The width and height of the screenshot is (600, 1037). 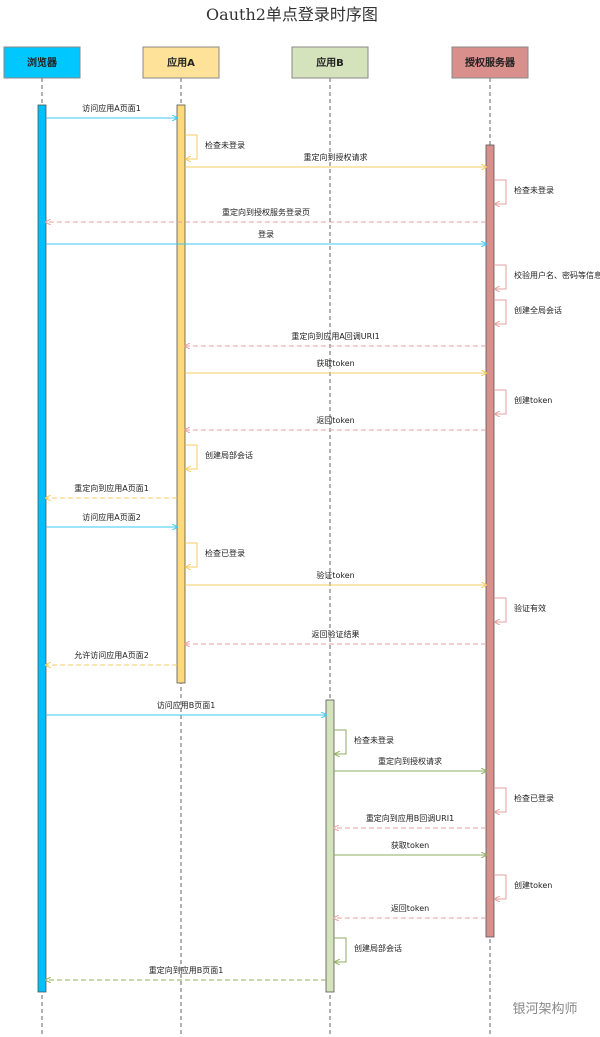 What do you see at coordinates (336, 634) in the screenshot?
I see `message-label: 返回验证结果` at bounding box center [336, 634].